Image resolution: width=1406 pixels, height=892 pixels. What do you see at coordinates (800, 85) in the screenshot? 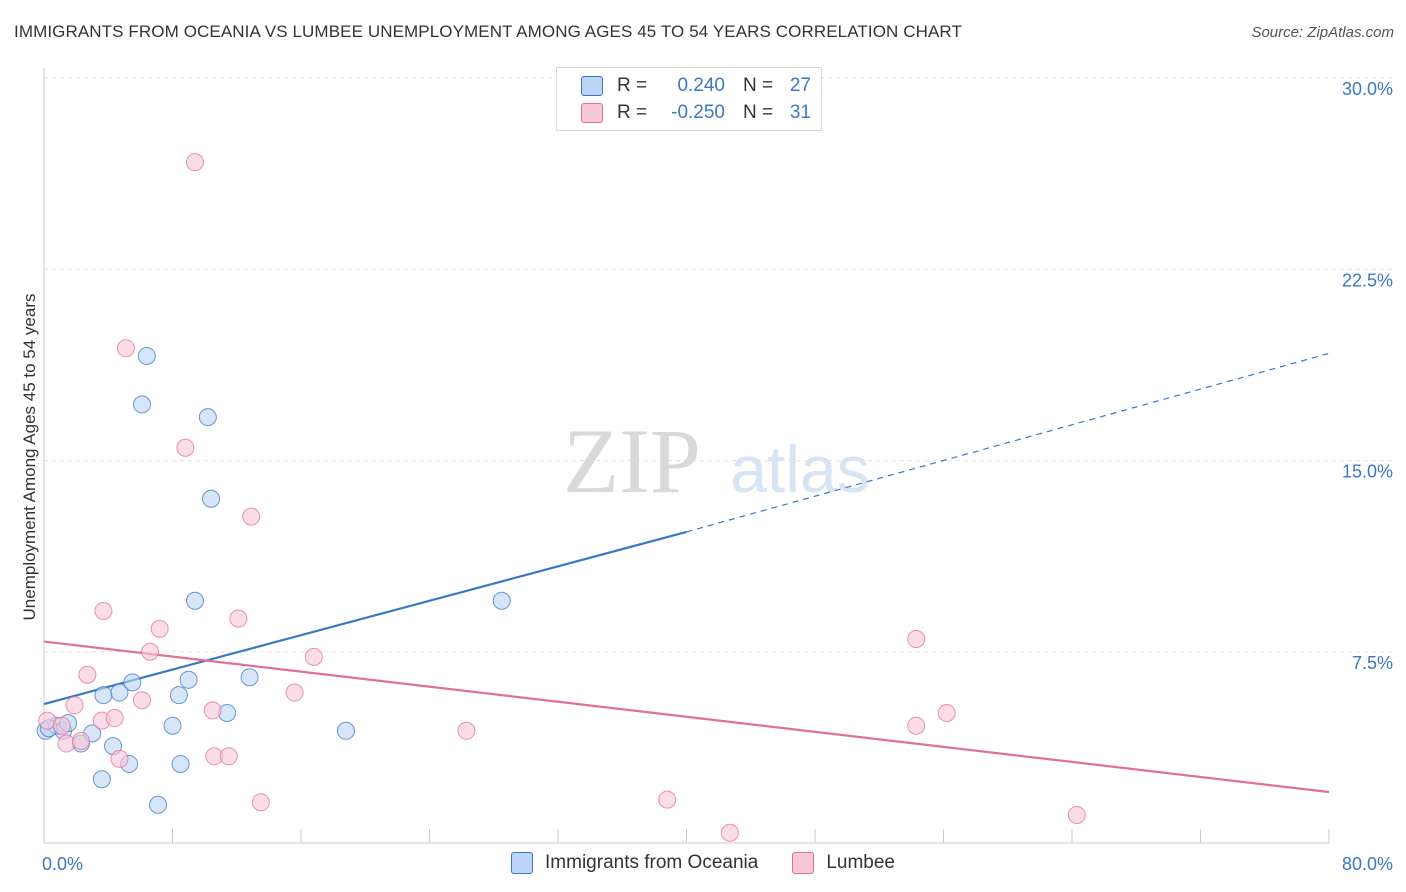
I see `legend-n-value: 27` at bounding box center [800, 85].